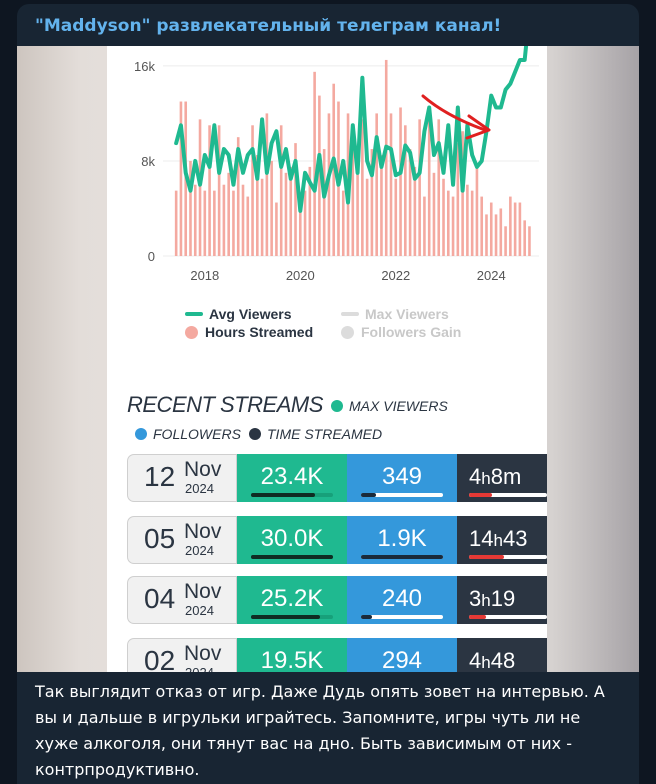  Describe the element at coordinates (292, 540) in the screenshot. I see `max-viewers-cell: 30.0K` at that location.